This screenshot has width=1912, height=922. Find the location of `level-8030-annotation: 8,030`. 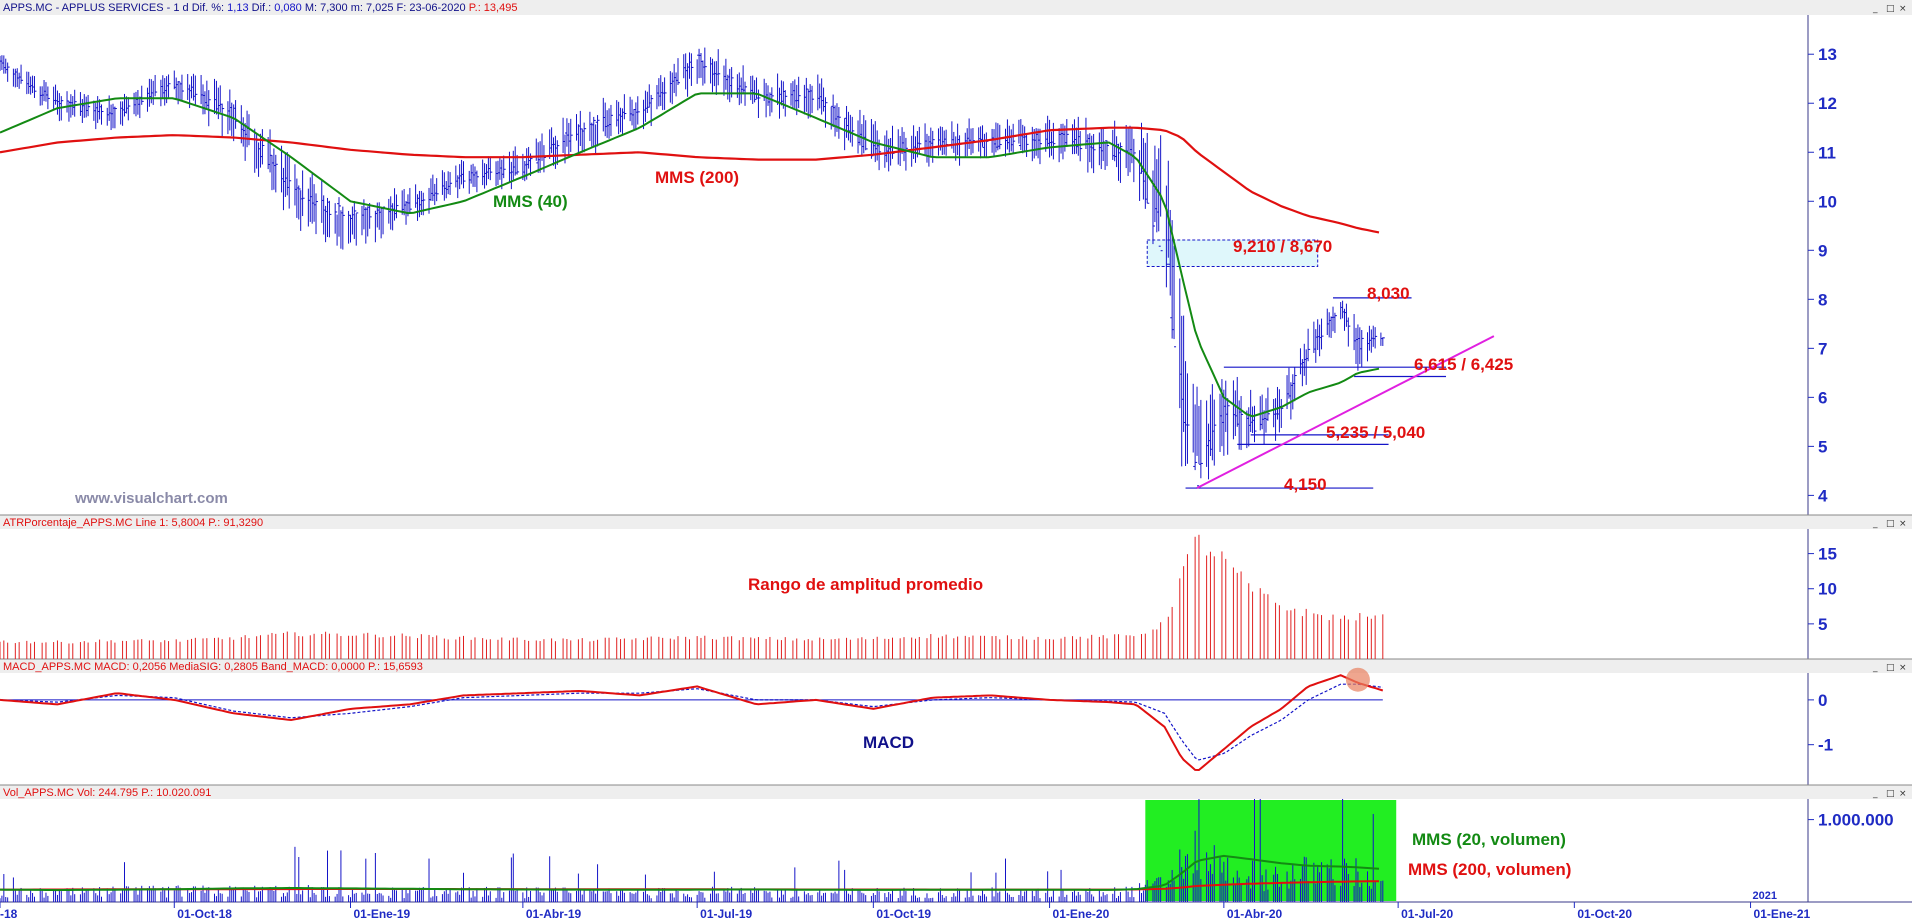

level-8030-annotation: 8,030 is located at coordinates (1388, 293).